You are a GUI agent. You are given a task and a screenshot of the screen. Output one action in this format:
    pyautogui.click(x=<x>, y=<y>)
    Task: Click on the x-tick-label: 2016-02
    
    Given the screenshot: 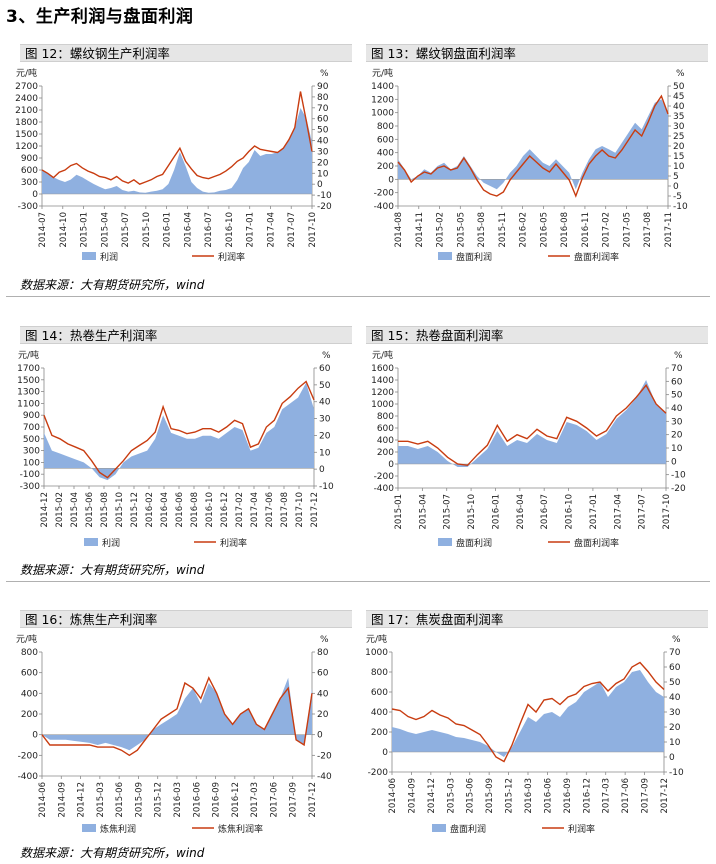 What is the action you would take?
    pyautogui.click(x=150, y=510)
    